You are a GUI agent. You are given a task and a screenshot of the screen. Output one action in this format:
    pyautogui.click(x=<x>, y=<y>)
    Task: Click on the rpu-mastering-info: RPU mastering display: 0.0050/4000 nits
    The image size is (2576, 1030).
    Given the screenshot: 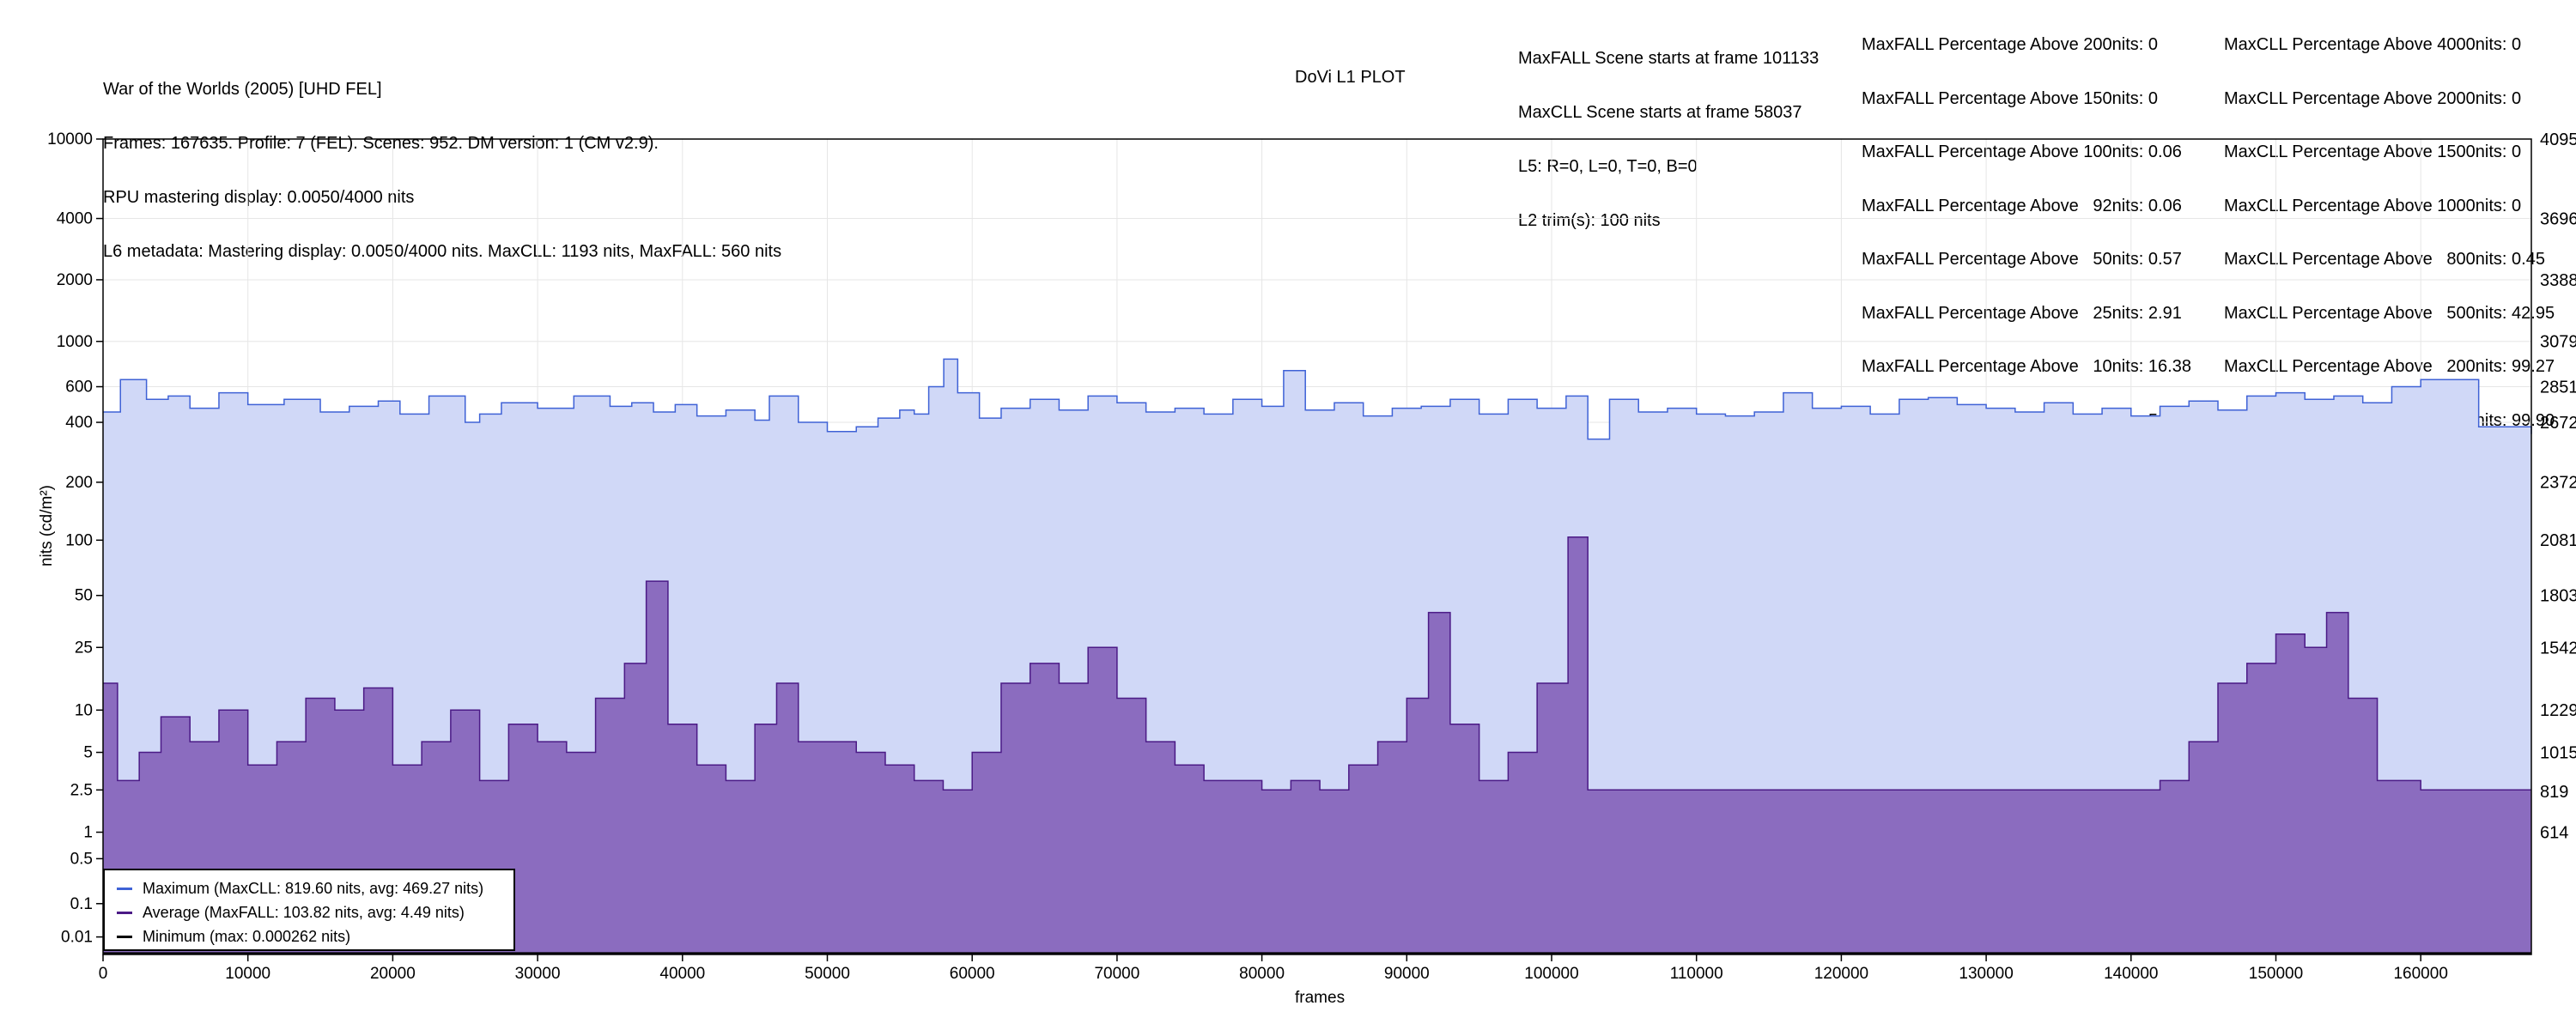 What is the action you would take?
    pyautogui.click(x=259, y=197)
    